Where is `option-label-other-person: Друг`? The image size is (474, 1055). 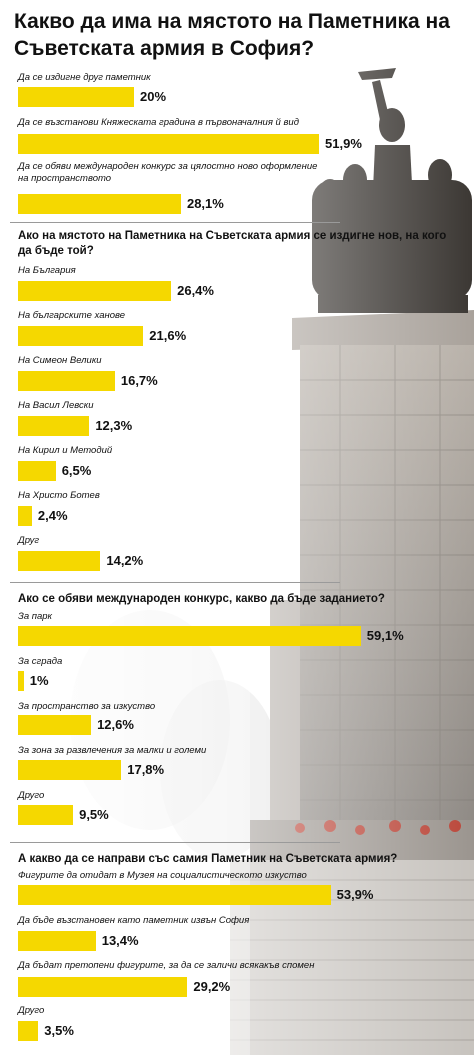
option-label-other-person: Друг is located at coordinates (29, 540).